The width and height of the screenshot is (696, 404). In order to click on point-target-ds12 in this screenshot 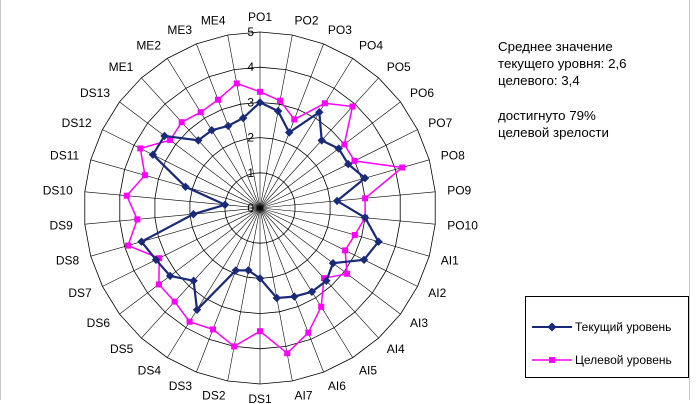, I will do `click(140, 148)`.